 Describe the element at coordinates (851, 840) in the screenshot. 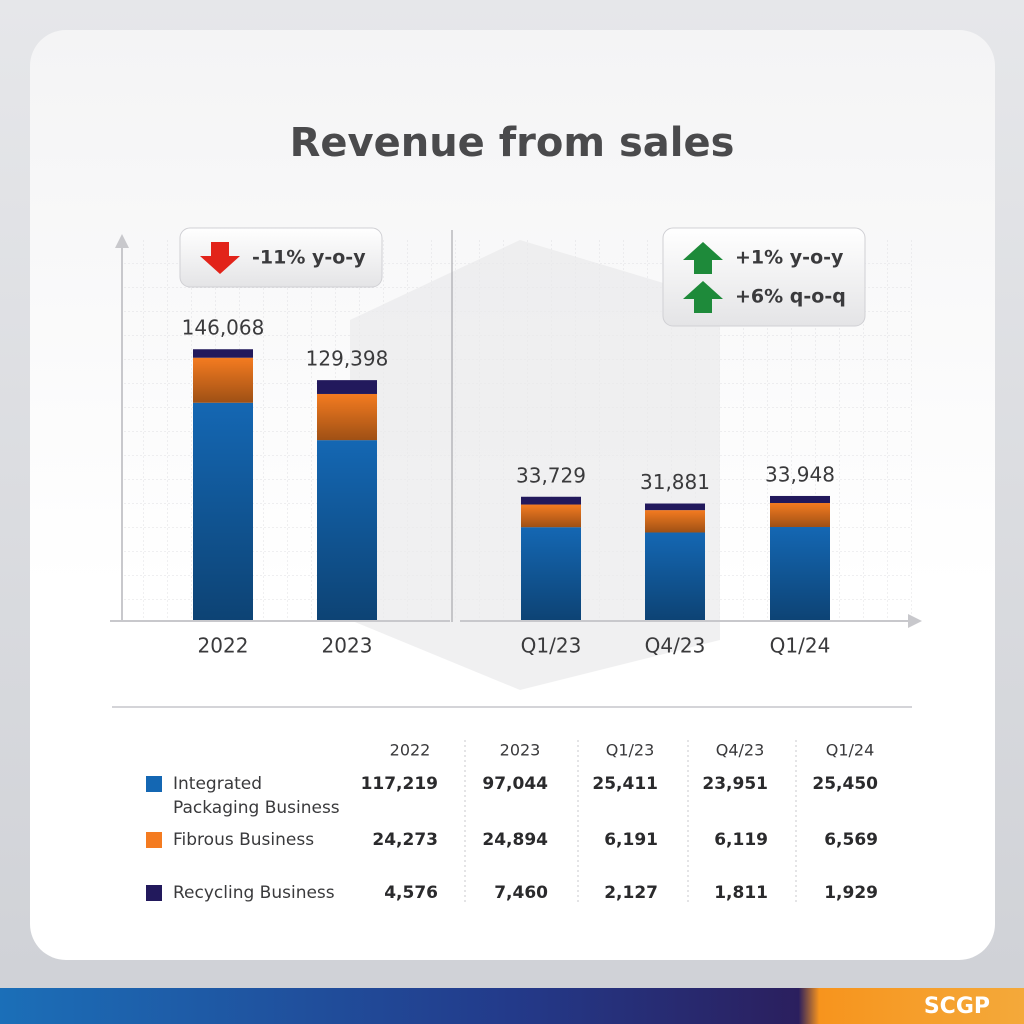

I see `table-cell: 6,569` at that location.